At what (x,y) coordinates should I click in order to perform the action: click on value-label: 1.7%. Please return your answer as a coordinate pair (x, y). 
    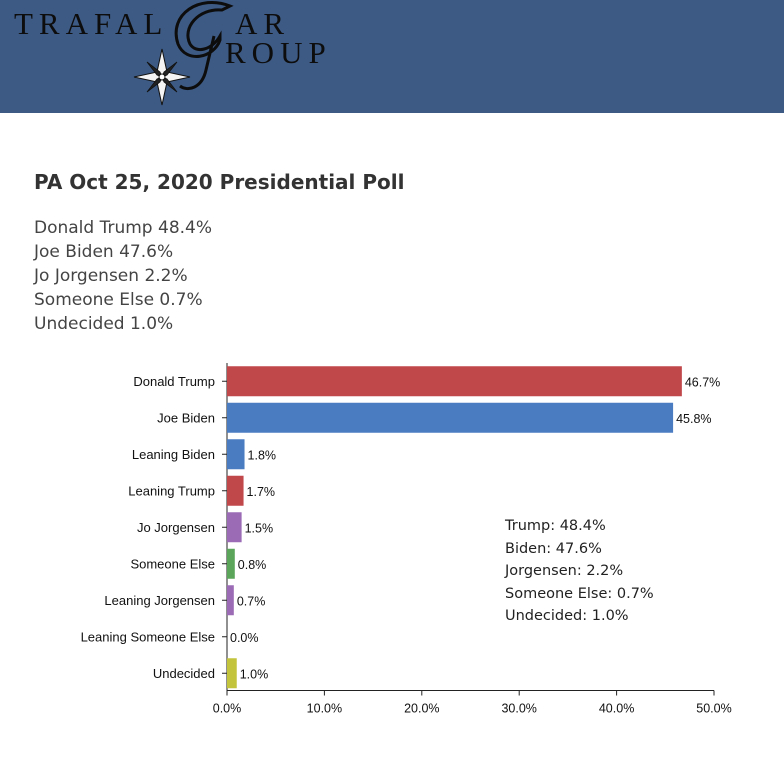
    Looking at the image, I should click on (261, 492).